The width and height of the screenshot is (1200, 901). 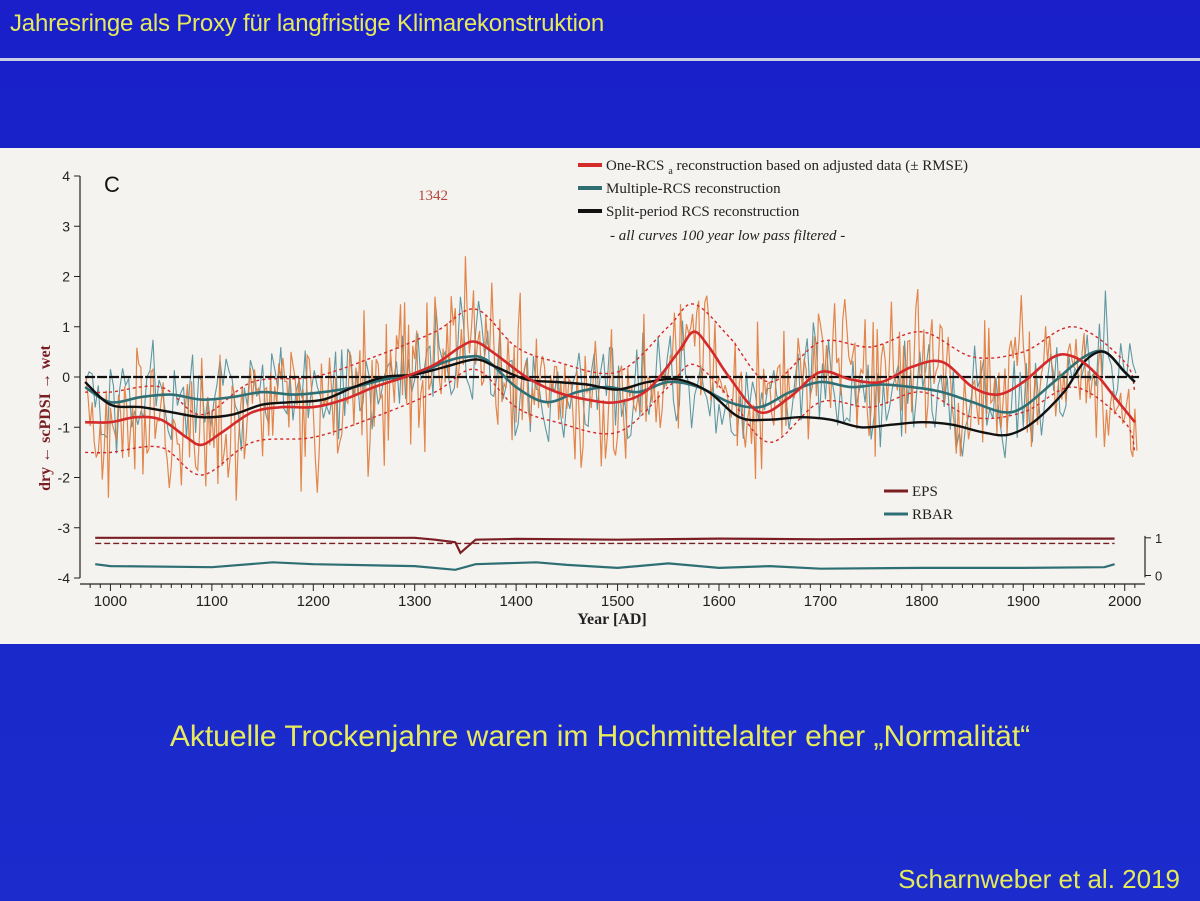 What do you see at coordinates (313, 601) in the screenshot?
I see `x-tick-label: 1200` at bounding box center [313, 601].